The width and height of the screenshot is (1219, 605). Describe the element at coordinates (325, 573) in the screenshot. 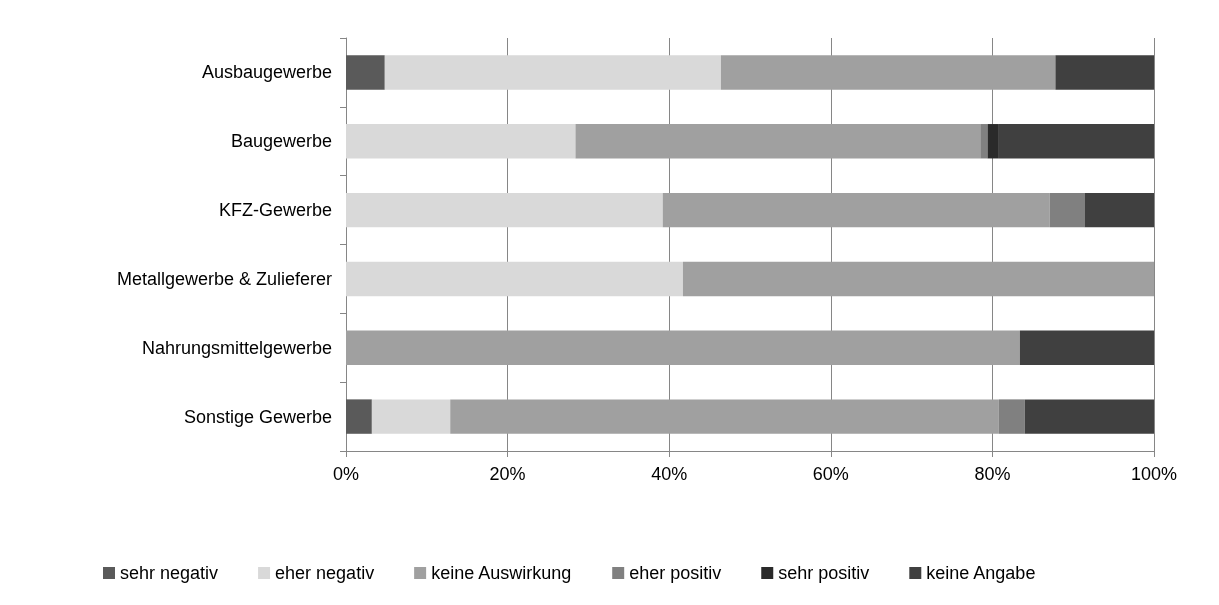

I see `legend-label: eher negativ` at that location.